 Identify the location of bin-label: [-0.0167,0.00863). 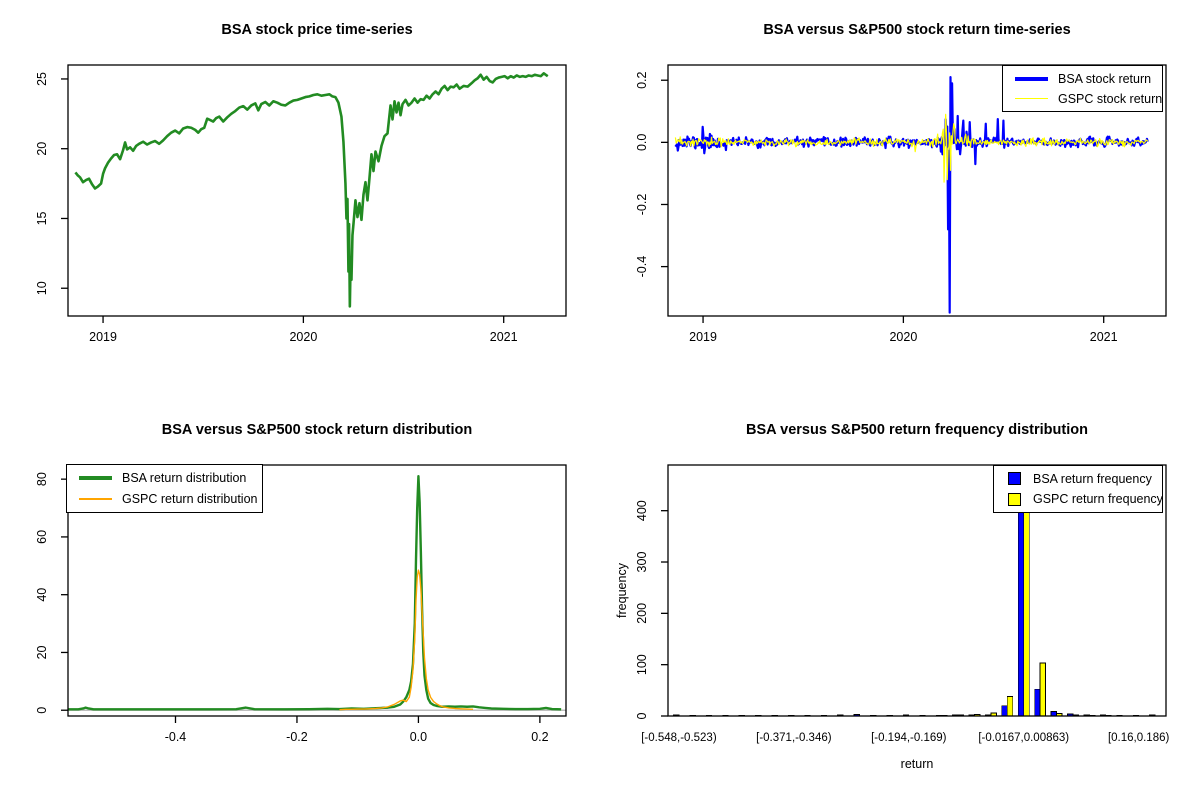
(1023, 738).